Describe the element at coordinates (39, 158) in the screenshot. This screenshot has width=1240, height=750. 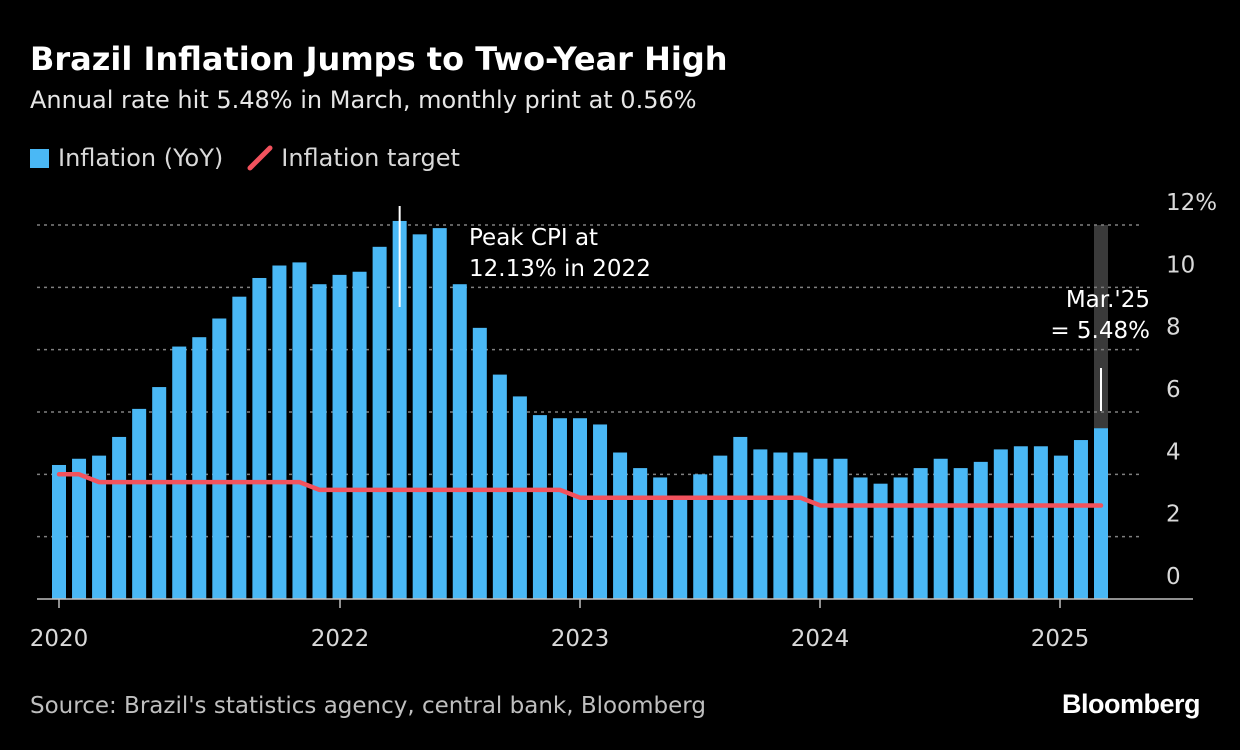
I see `legend-bar-swatch` at that location.